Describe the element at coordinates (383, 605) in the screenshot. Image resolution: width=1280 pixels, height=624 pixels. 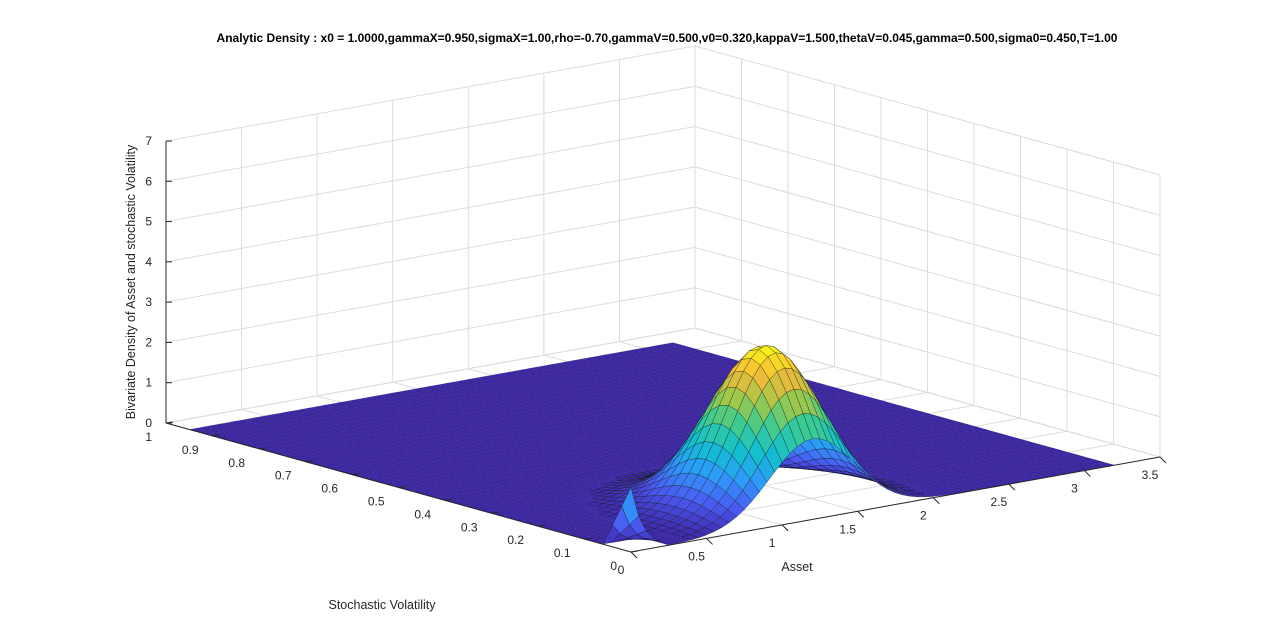
I see `y-axis-label: Stochastic Volatility` at that location.